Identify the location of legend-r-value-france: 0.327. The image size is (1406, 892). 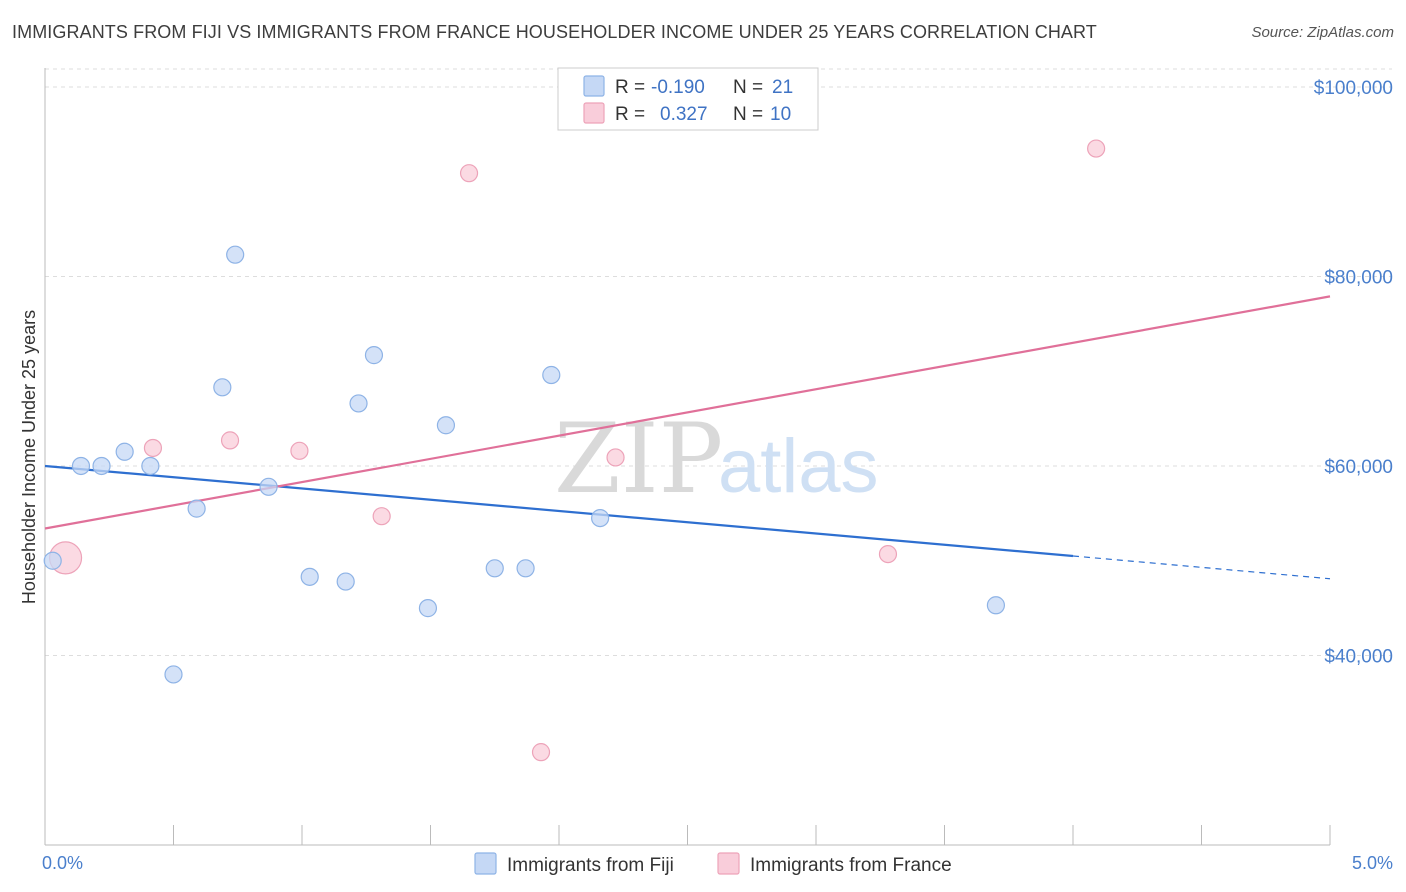
(684, 114).